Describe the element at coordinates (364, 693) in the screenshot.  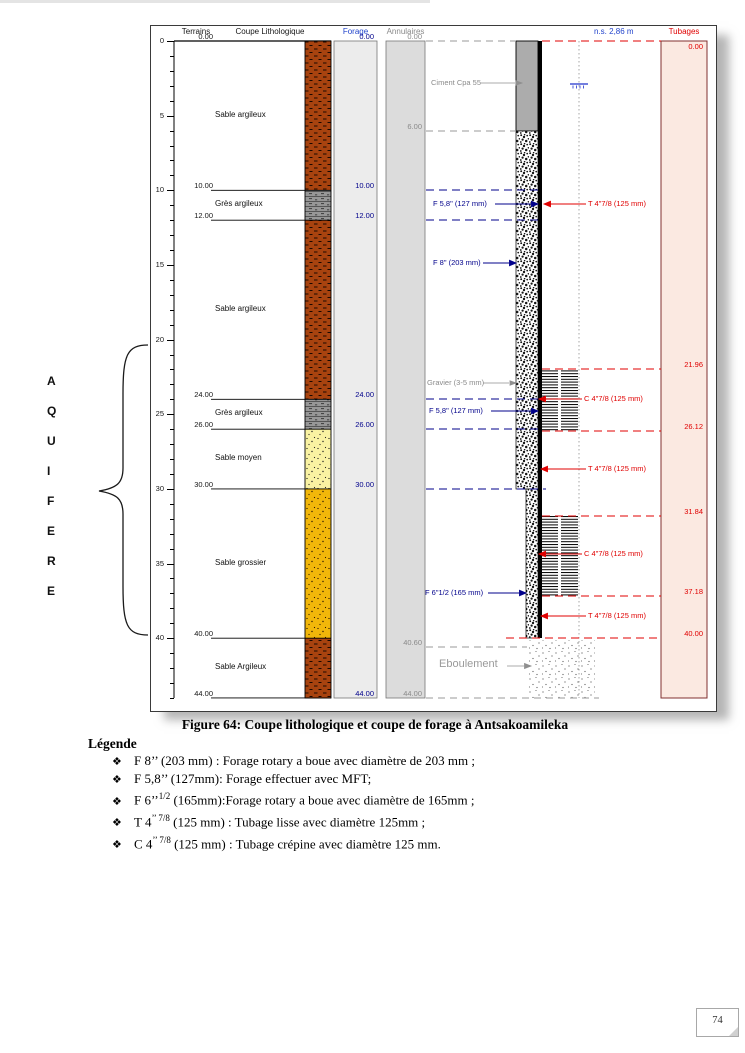
I see `forage-depth-label: 44.00` at that location.